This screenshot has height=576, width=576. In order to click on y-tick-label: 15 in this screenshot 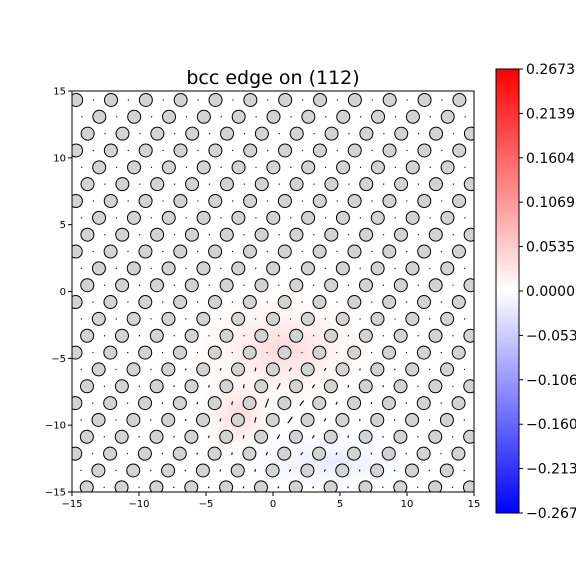, I will do `click(59, 92)`.